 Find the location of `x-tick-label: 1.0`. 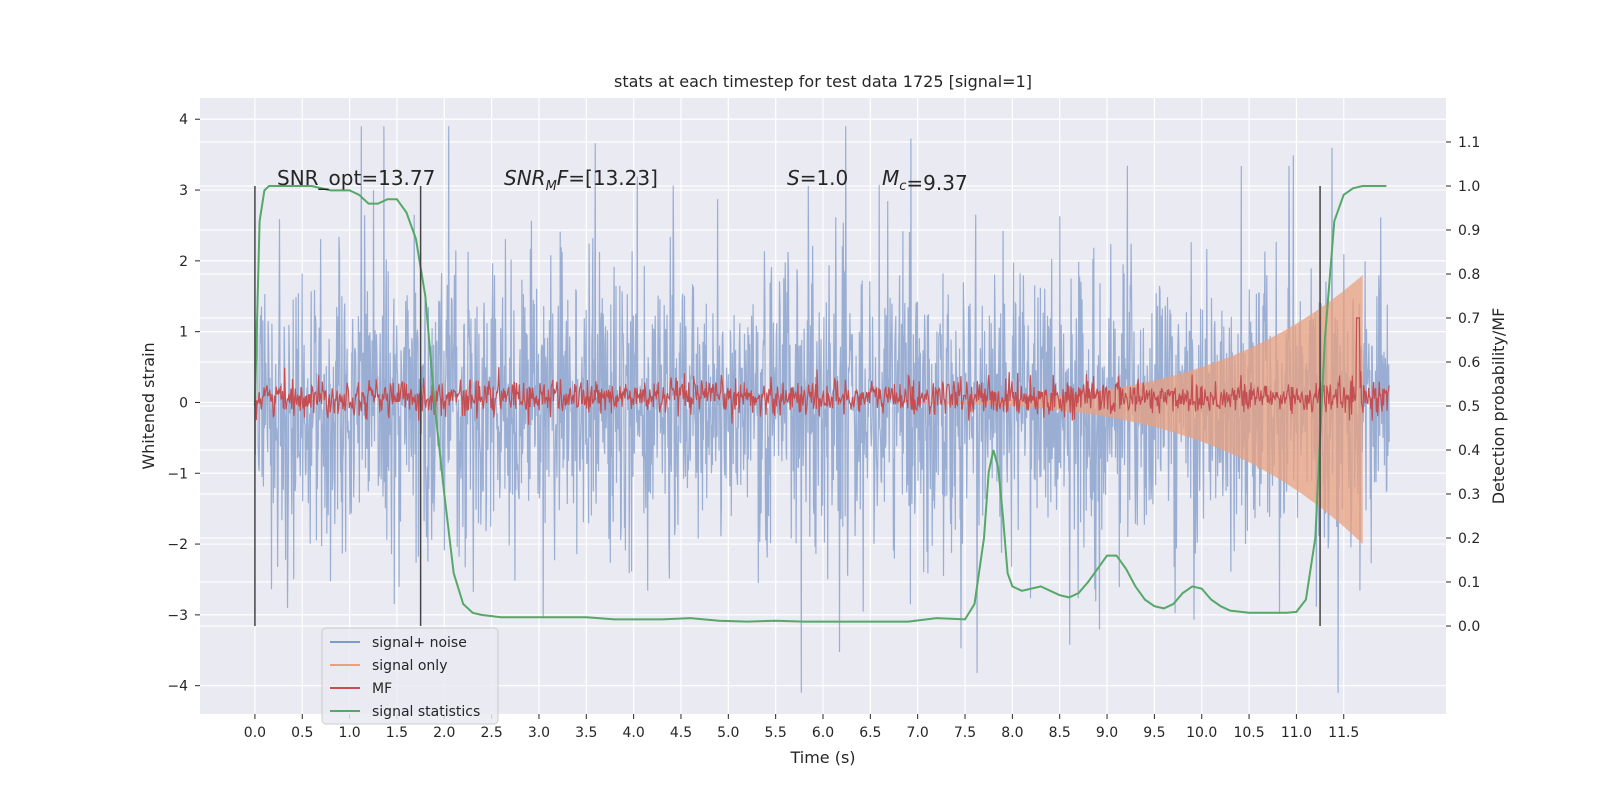

x-tick-label: 1.0 is located at coordinates (349, 733).